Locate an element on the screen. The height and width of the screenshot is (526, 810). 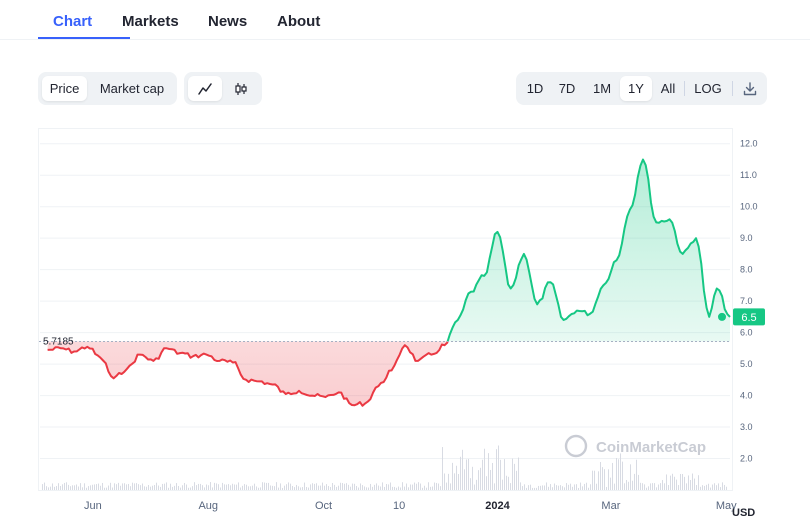
range-1y-button: 1Y is located at coordinates (636, 88).